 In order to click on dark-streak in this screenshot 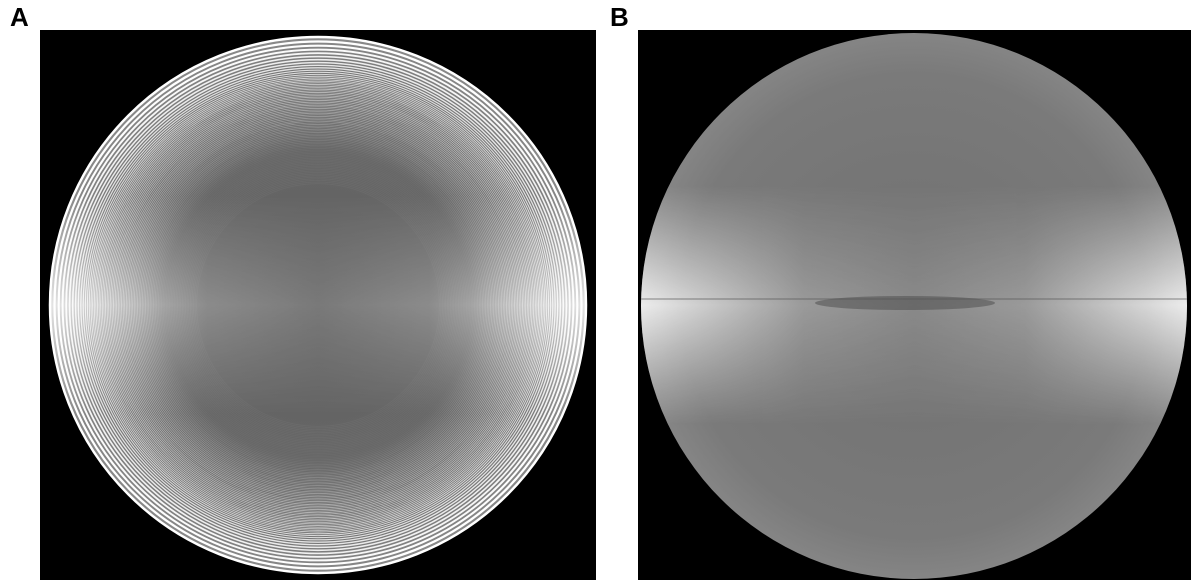, I will do `click(905, 303)`.